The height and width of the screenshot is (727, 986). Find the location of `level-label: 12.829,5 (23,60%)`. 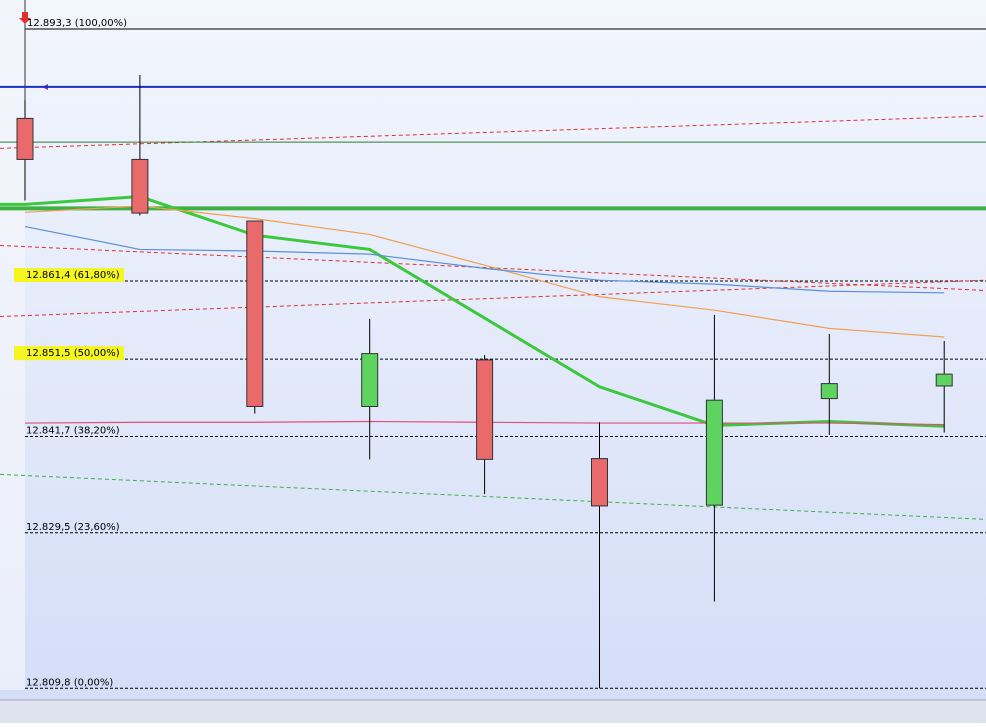

level-label: 12.829,5 (23,60%) is located at coordinates (73, 527).